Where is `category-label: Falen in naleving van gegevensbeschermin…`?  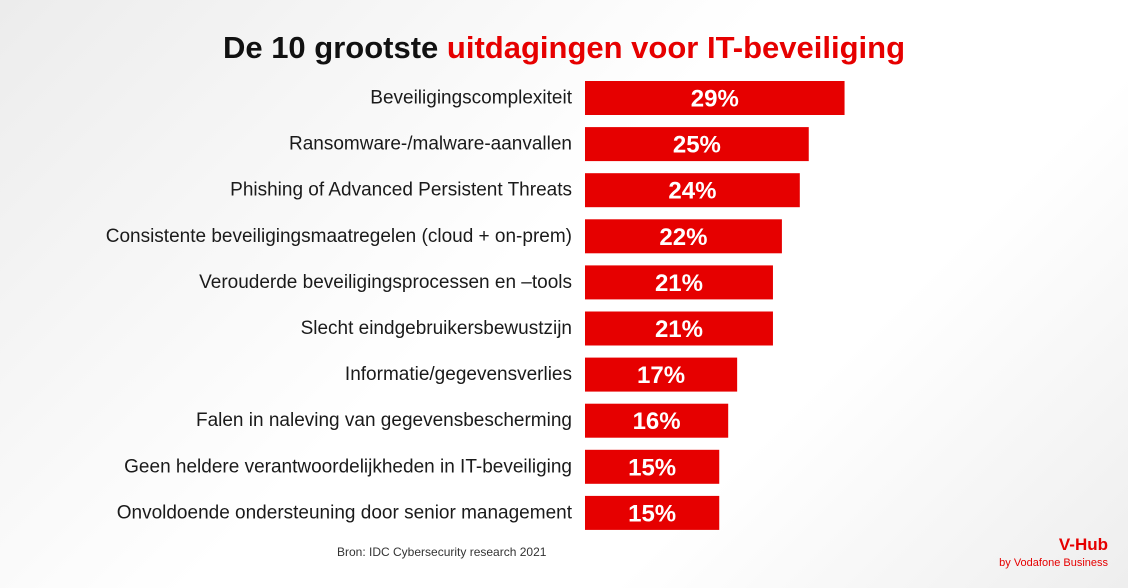
category-label: Falen in naleving van gegevensbeschermin… is located at coordinates (384, 420).